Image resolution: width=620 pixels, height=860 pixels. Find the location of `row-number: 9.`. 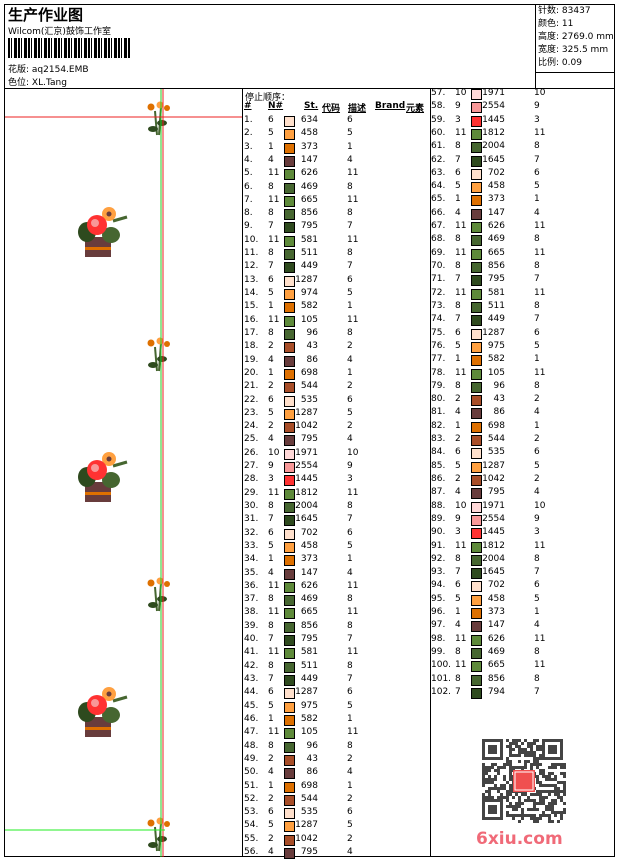

row-number: 9. is located at coordinates (248, 226).